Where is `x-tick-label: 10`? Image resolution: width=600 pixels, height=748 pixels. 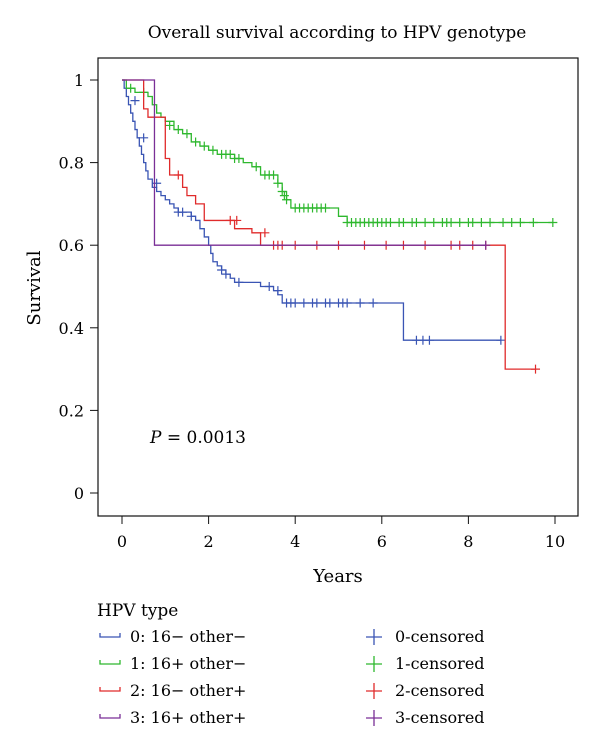
x-tick-label: 10 is located at coordinates (555, 541).